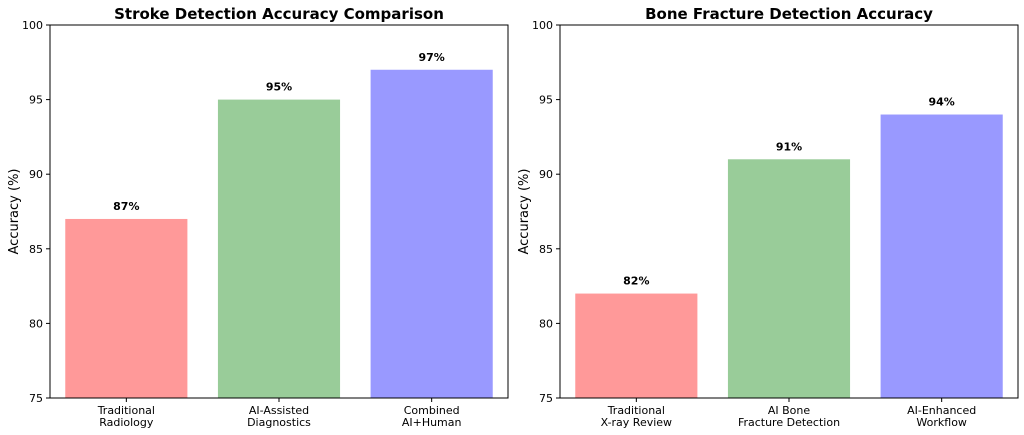 This screenshot has width=1024, height=435. I want to click on x-tick-label: Fracture Detection, so click(789, 422).